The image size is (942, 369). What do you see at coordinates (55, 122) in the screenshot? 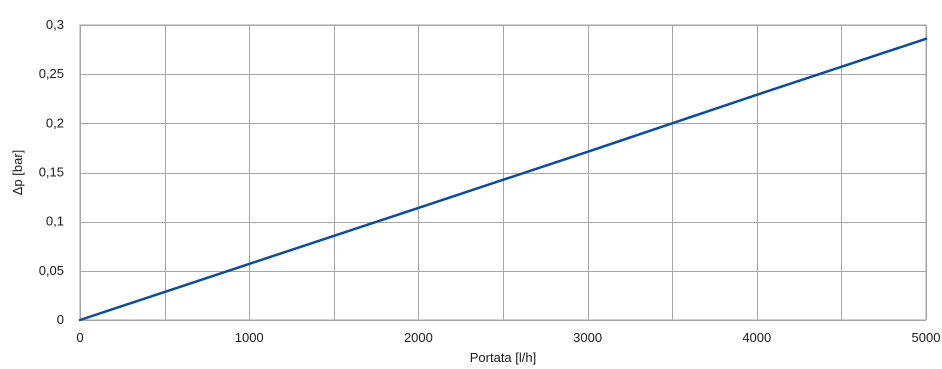
I see `y-tick-label-4: 0,2` at bounding box center [55, 122].